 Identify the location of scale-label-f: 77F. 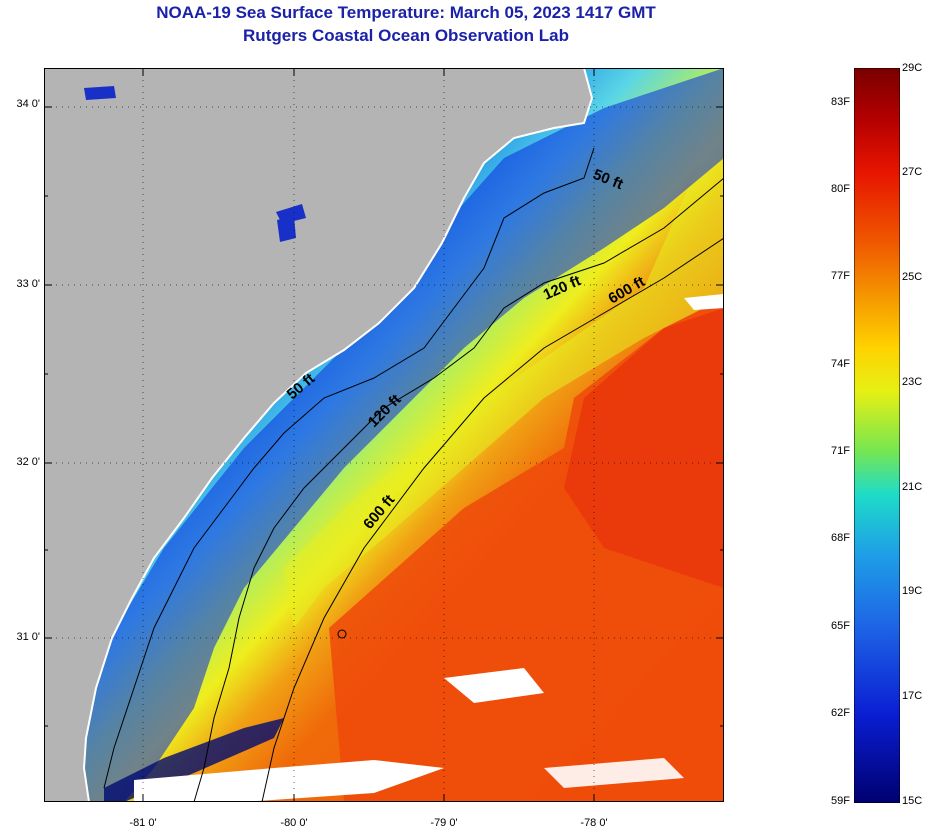
(840, 276).